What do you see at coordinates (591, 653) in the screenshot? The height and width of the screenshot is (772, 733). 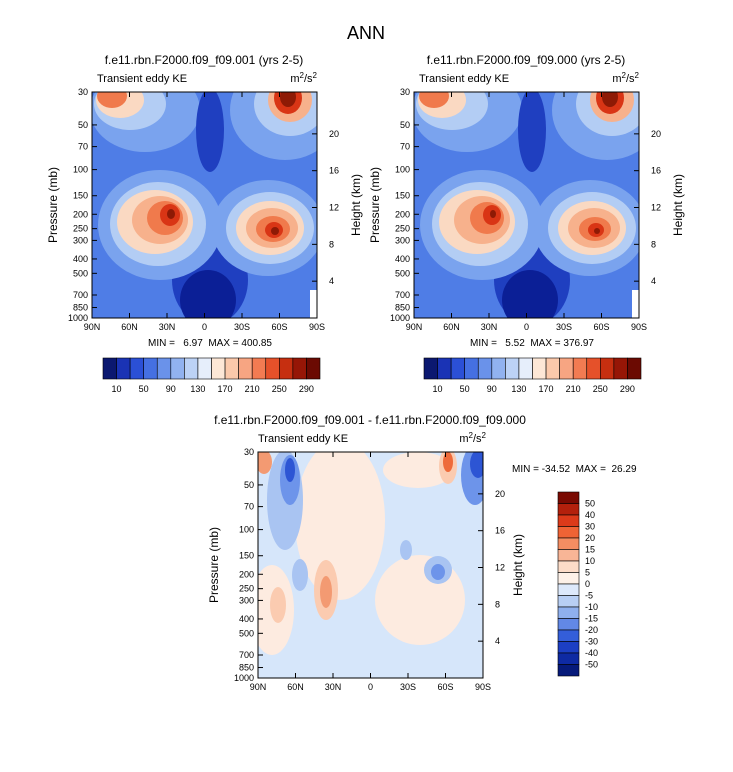 I see `colorbar-label: -40` at bounding box center [591, 653].